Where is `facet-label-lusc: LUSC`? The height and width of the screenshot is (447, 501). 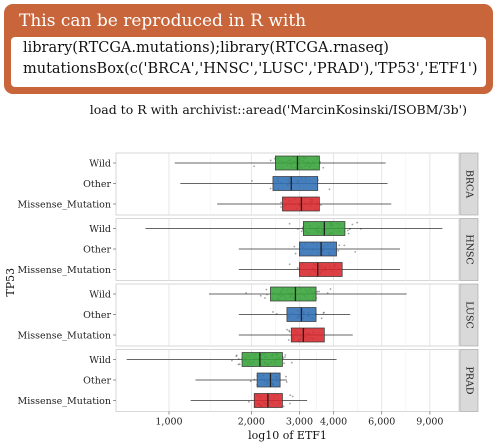 facet-label-lusc: LUSC is located at coordinates (469, 315).